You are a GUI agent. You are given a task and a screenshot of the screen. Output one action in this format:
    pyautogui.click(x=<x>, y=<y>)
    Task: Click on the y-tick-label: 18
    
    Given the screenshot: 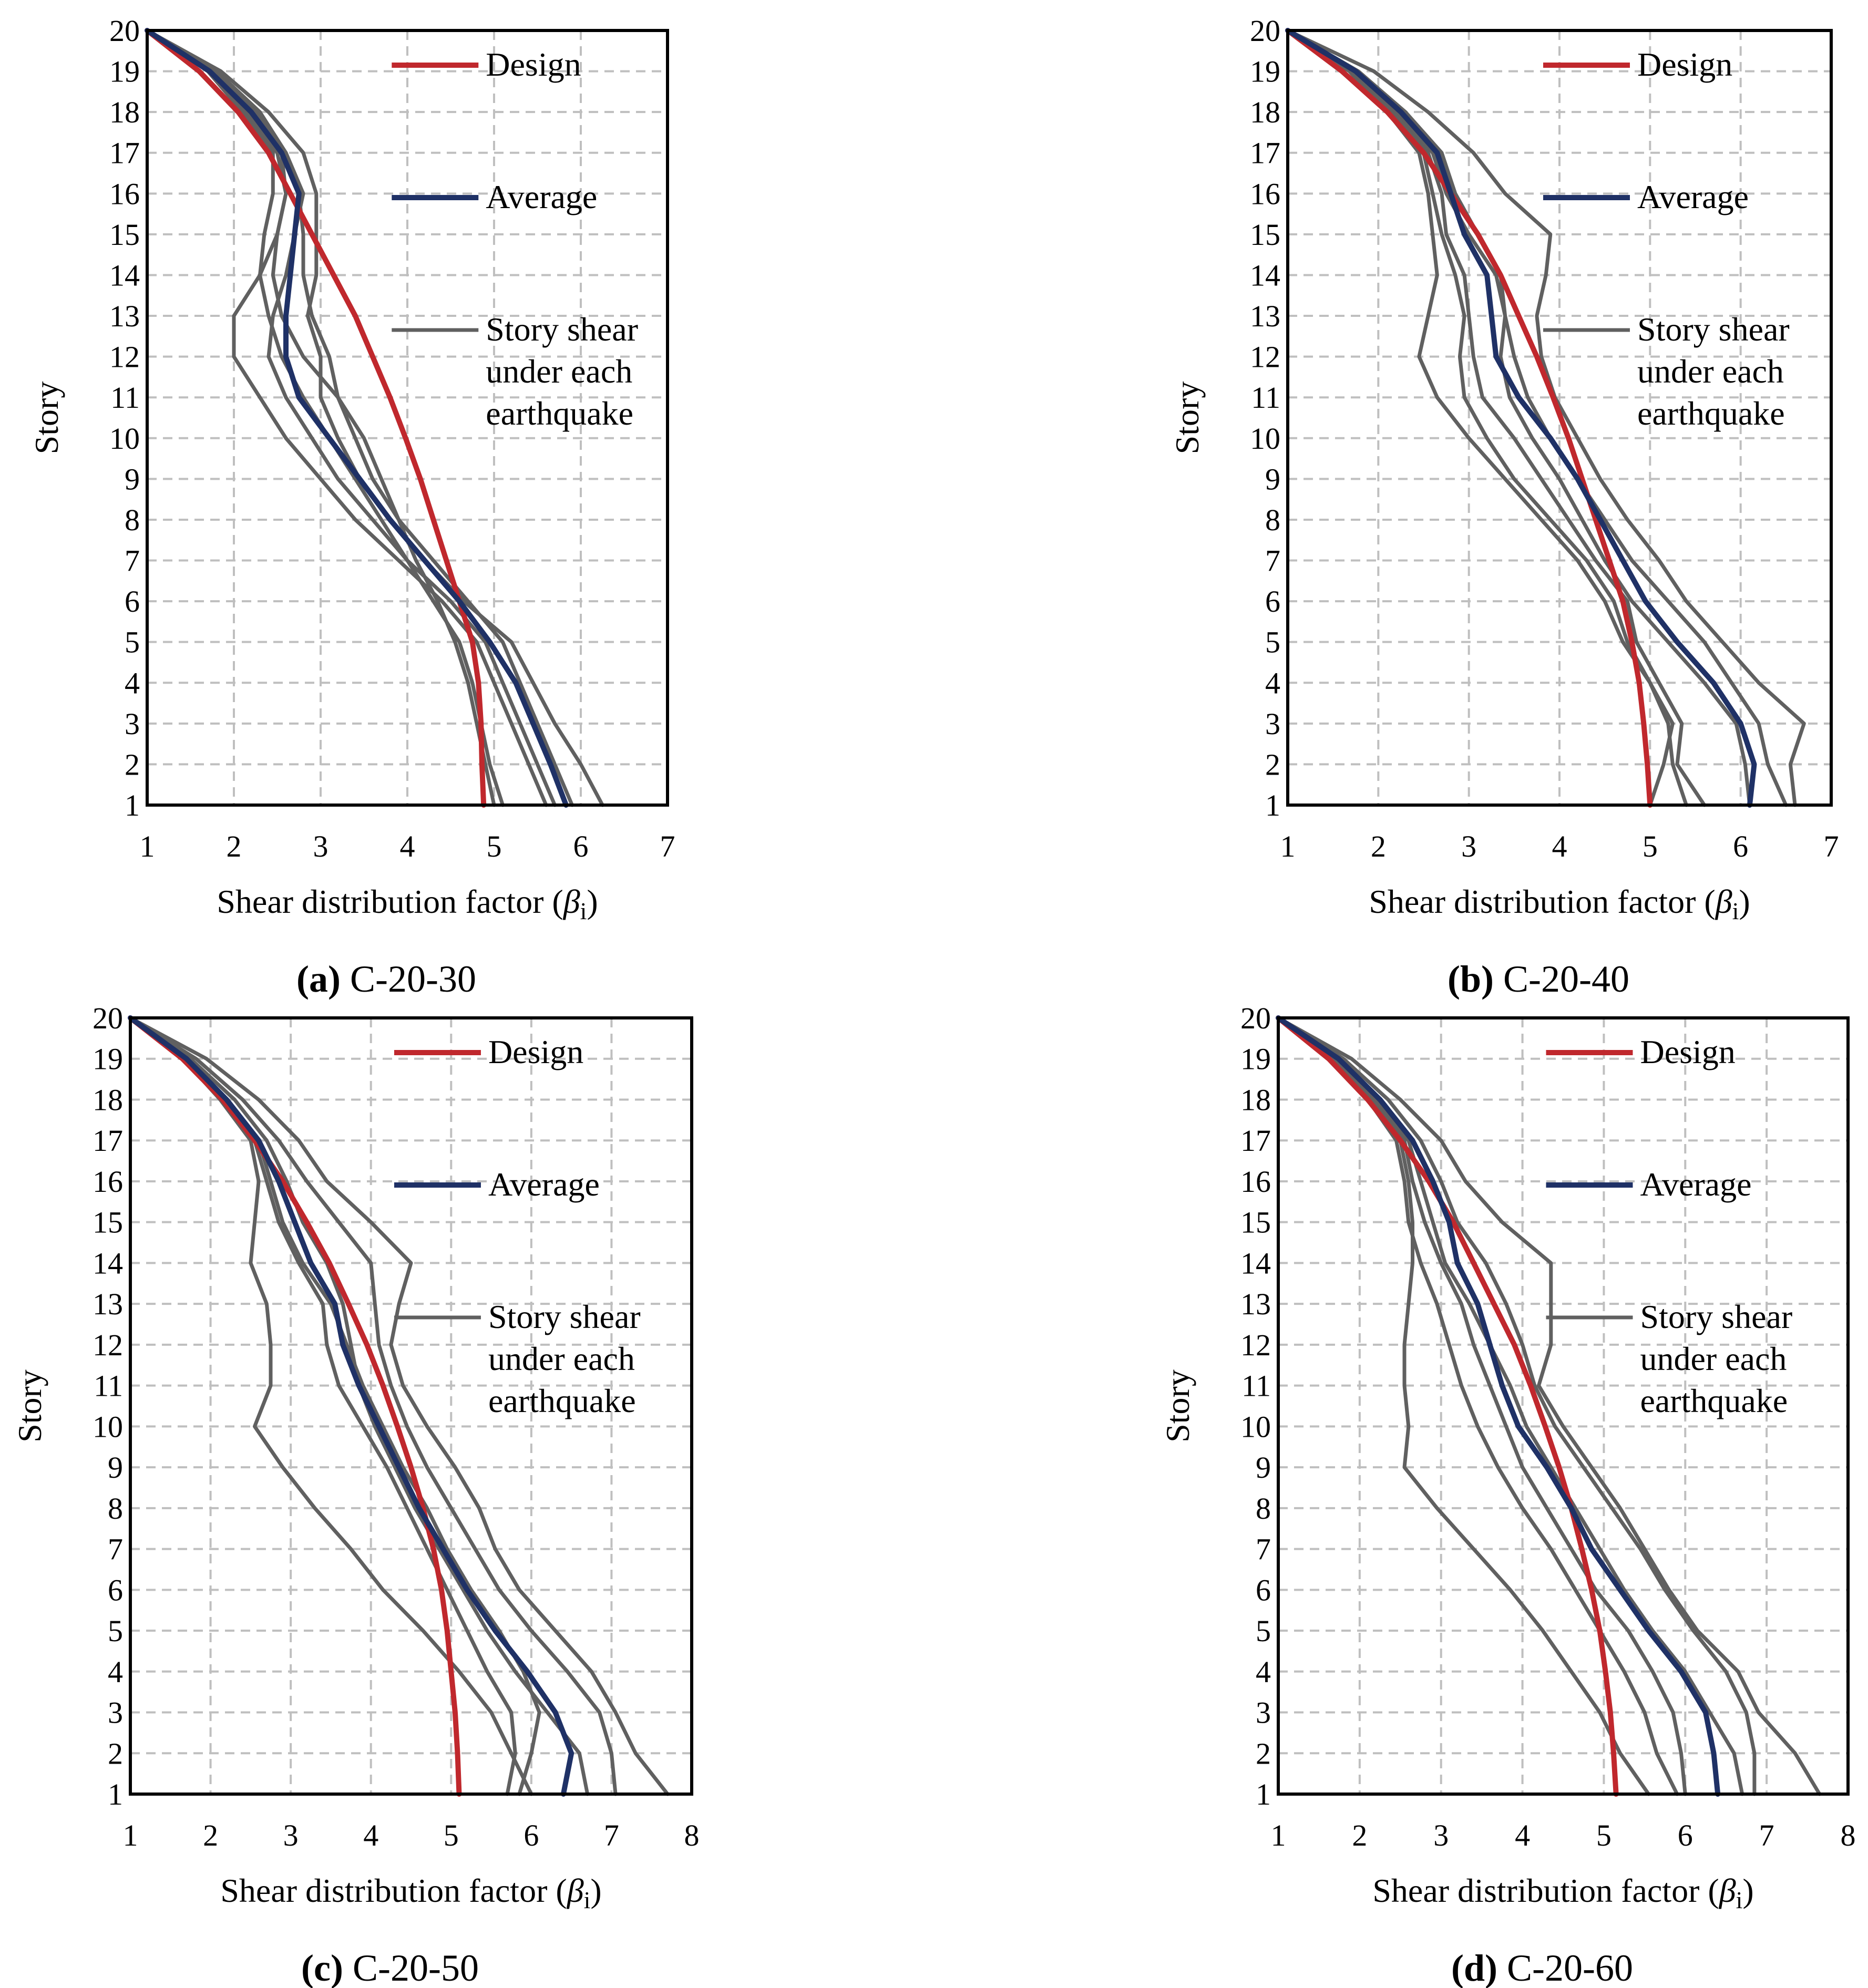 What is the action you would take?
    pyautogui.click(x=1265, y=112)
    